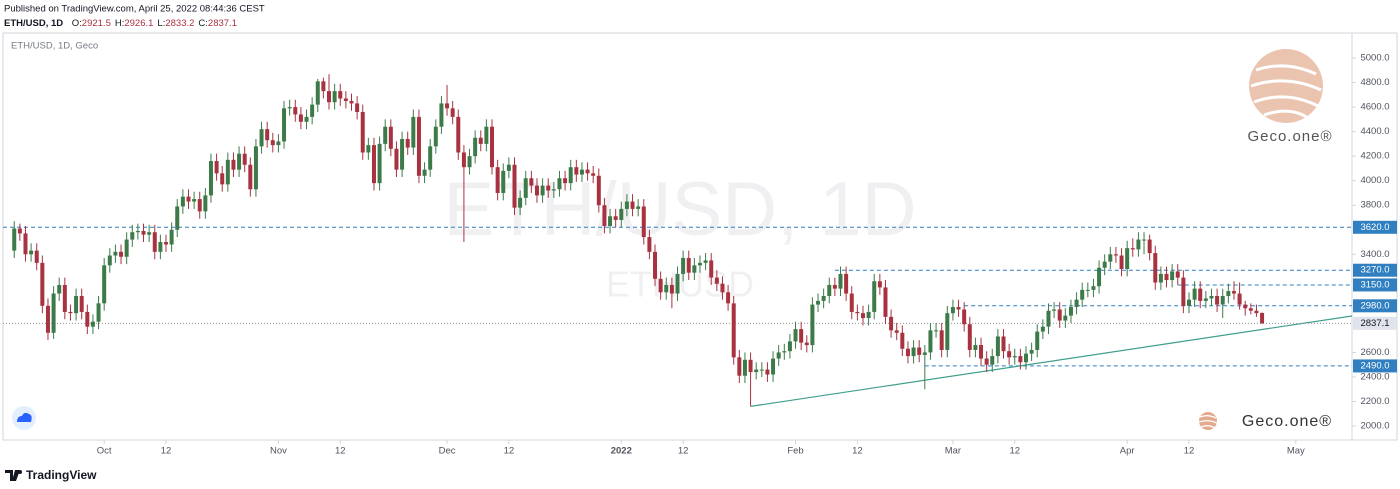 The height and width of the screenshot is (489, 1400). I want to click on x-tick-label: Mar, so click(953, 451).